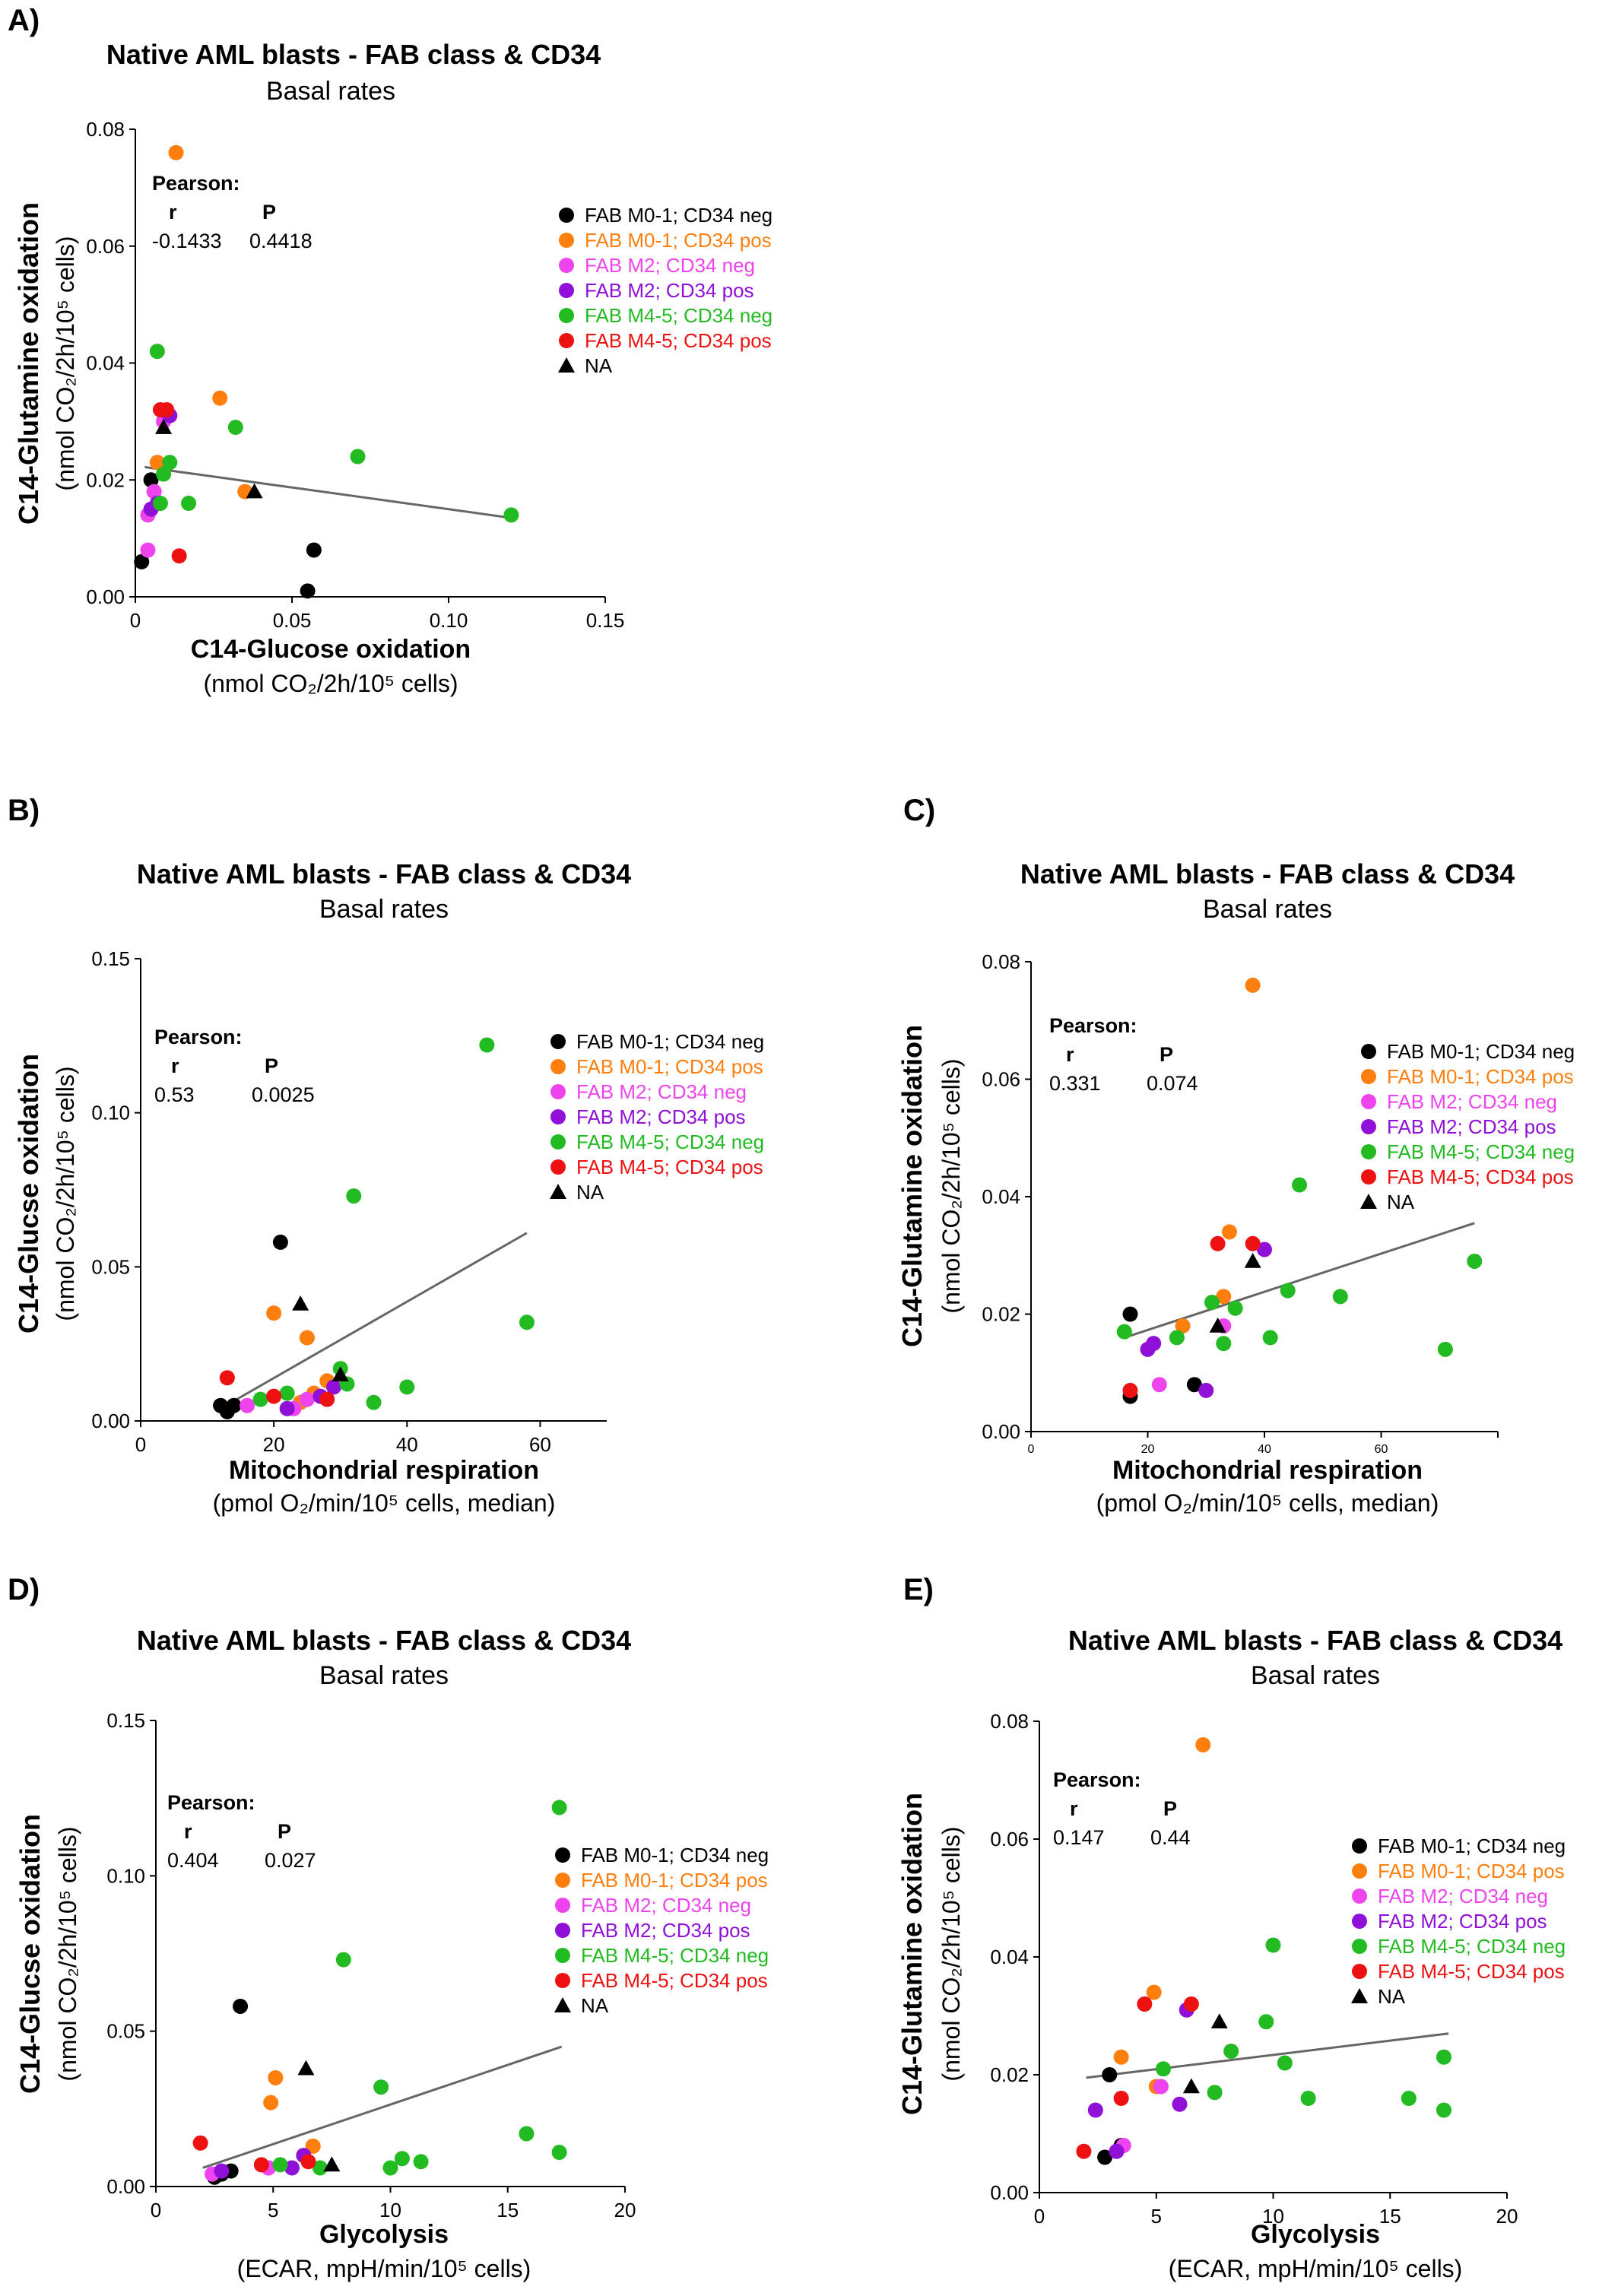  I want to click on pearson-p-value: 0.0025, so click(283, 1094).